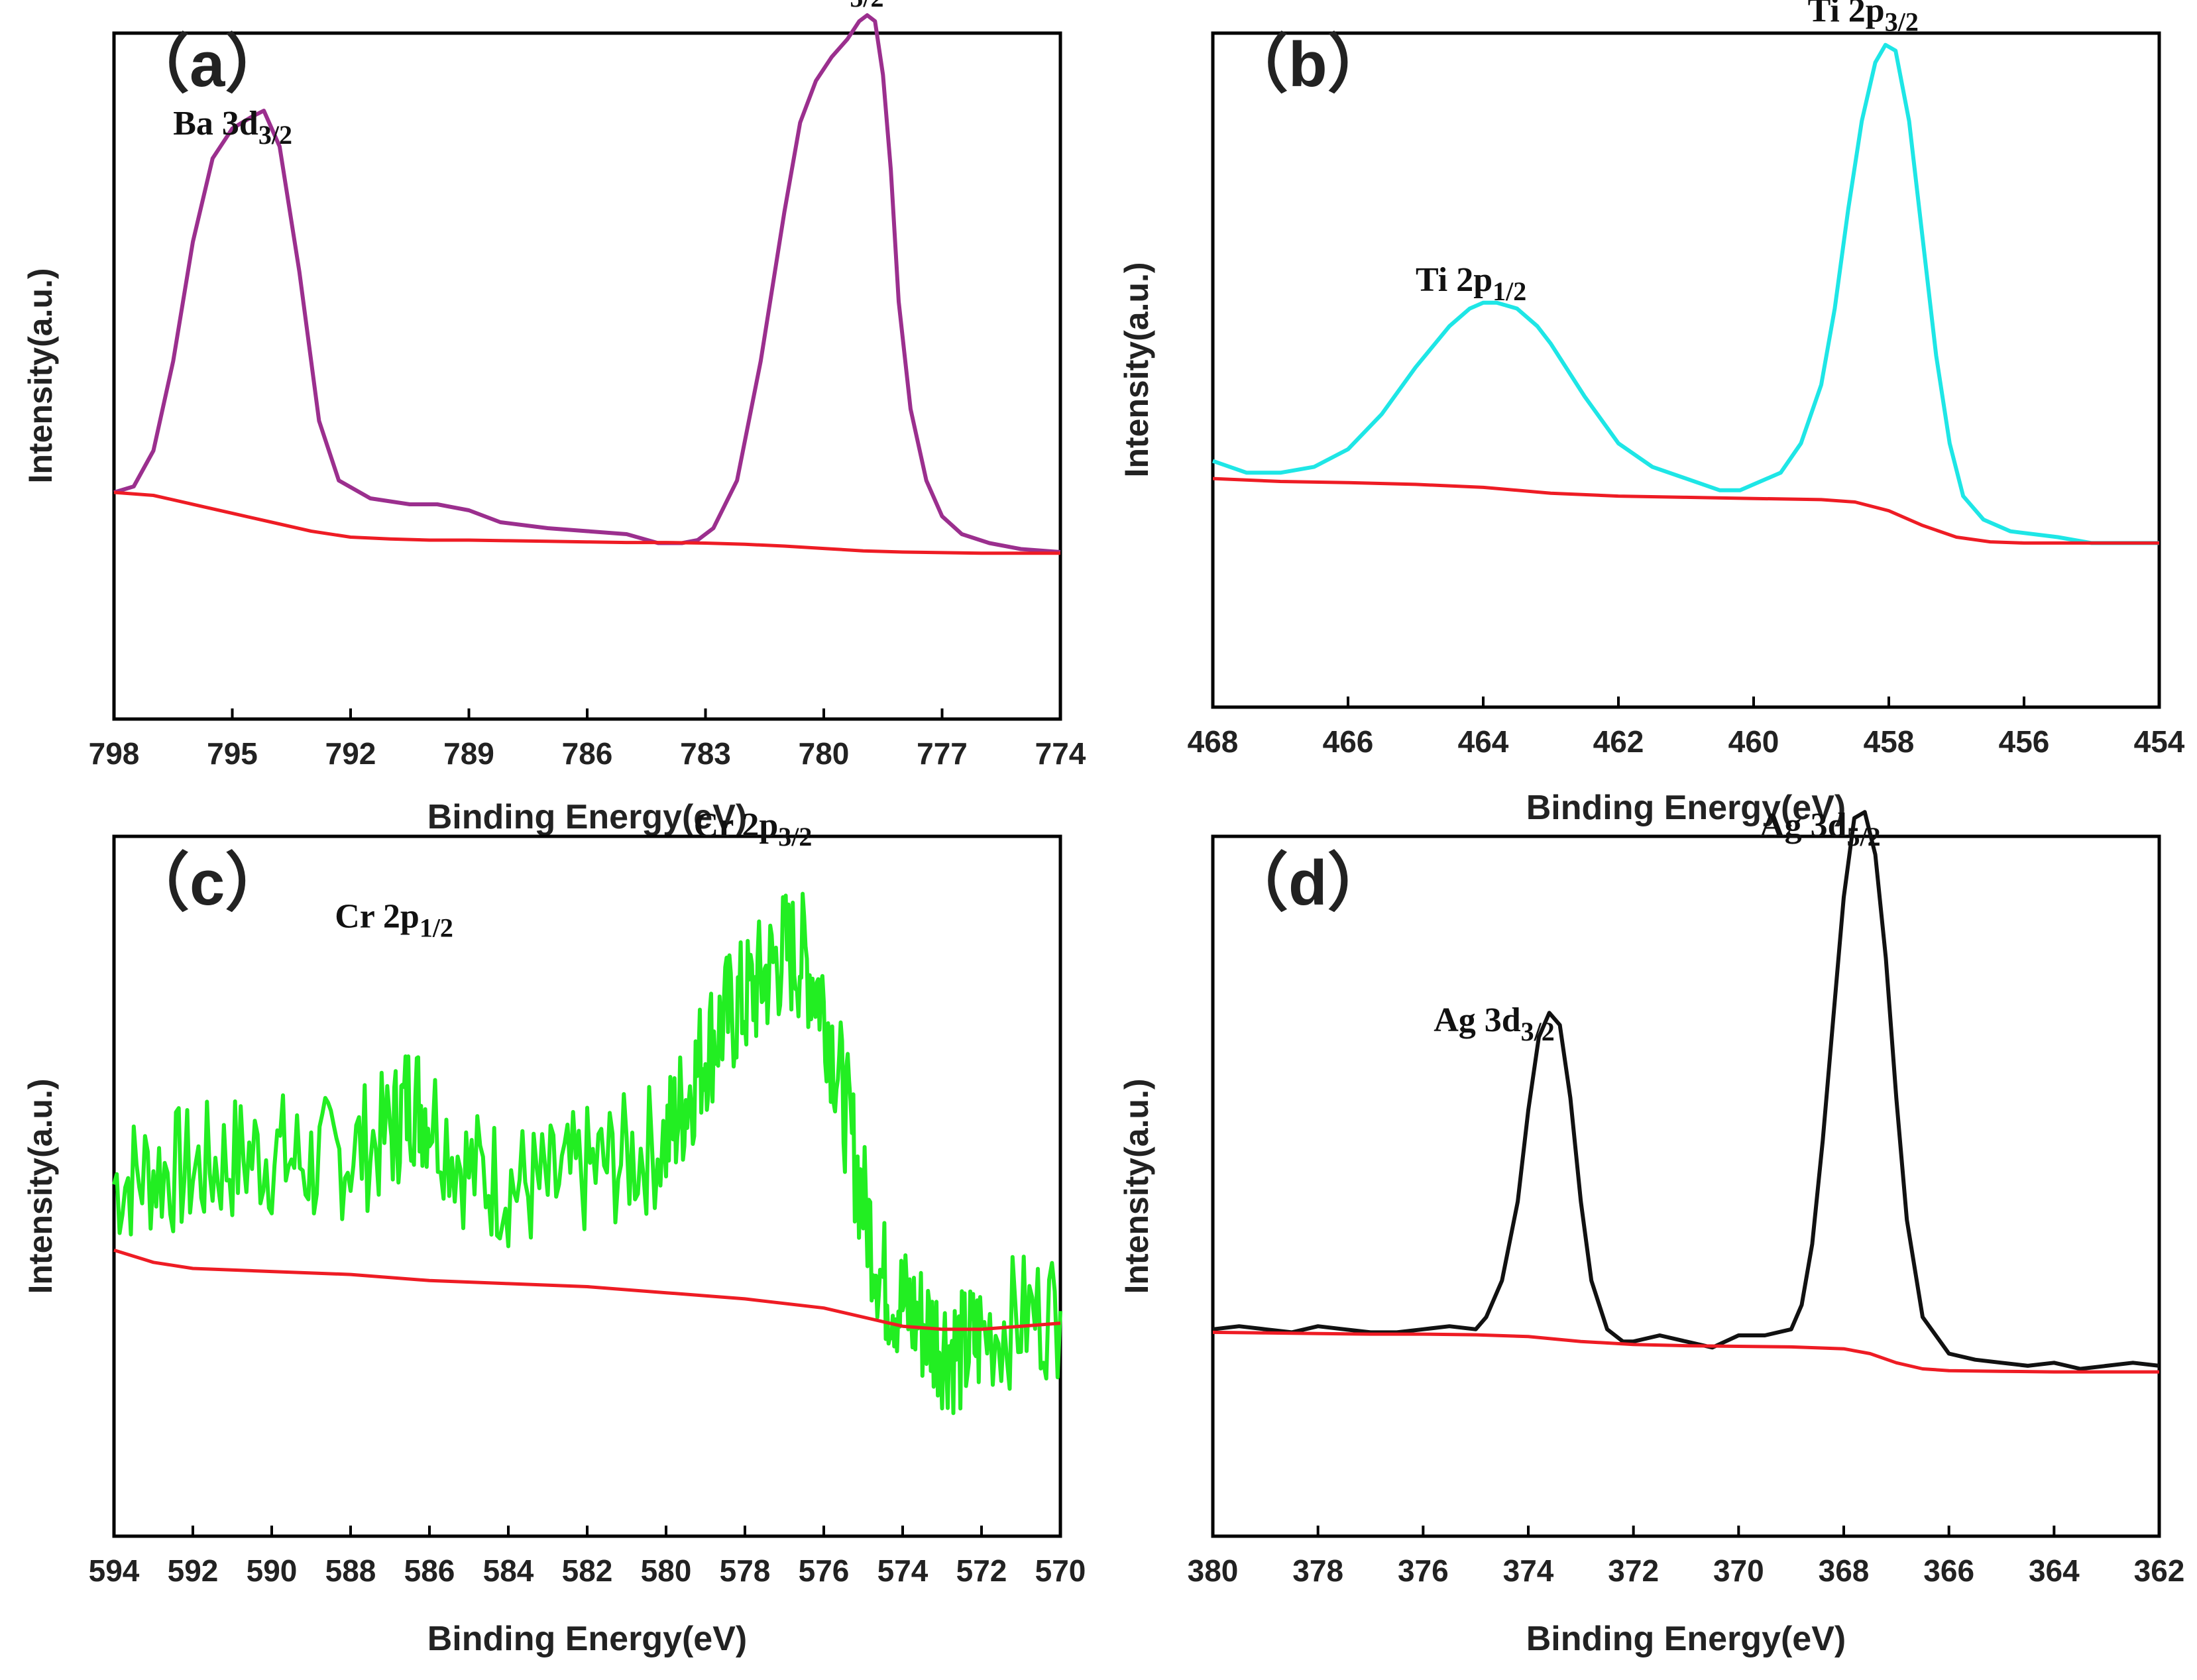 The image size is (2197, 1680). I want to click on panel-c-xtick-label-12: 570, so click(1060, 1571).